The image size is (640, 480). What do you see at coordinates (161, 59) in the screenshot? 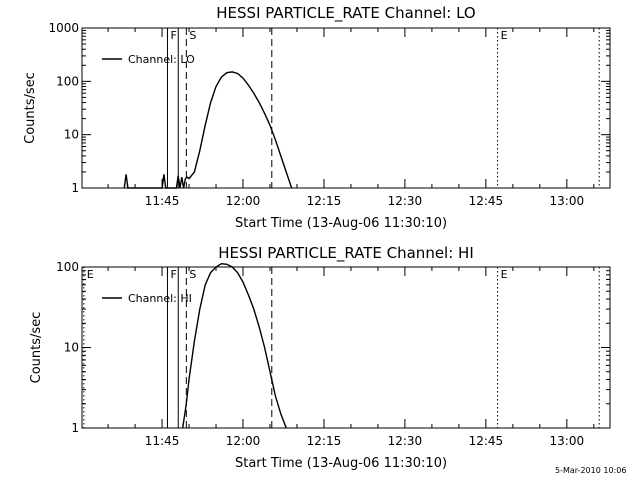
I see `legend-label: Channel: LO` at bounding box center [161, 59].